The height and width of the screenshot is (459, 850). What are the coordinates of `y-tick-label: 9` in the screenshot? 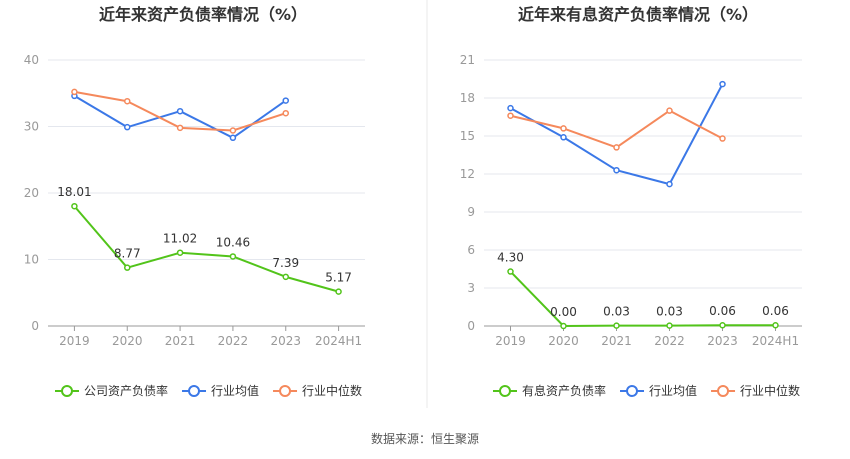 It's located at (471, 212).